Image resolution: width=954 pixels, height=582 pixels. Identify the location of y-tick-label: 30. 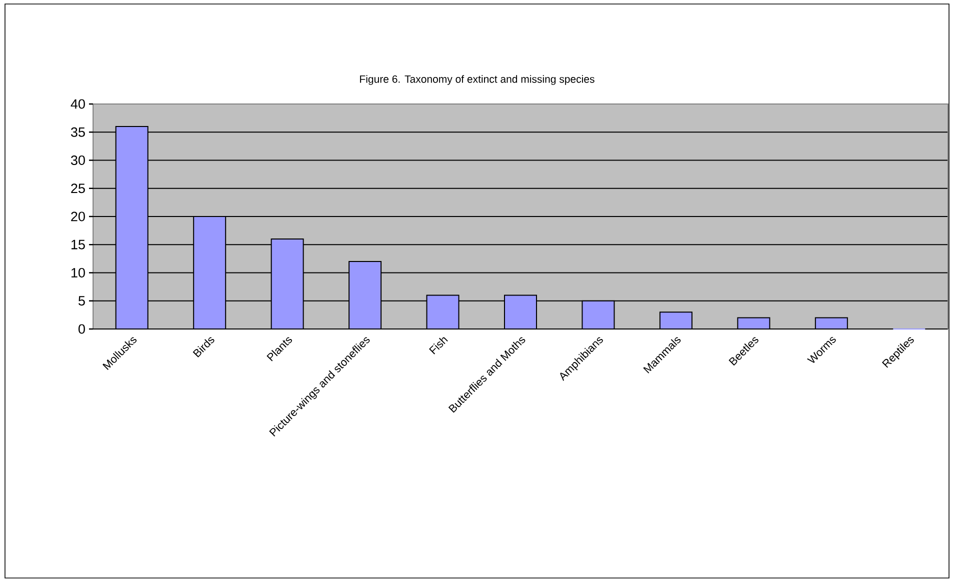
(77, 160).